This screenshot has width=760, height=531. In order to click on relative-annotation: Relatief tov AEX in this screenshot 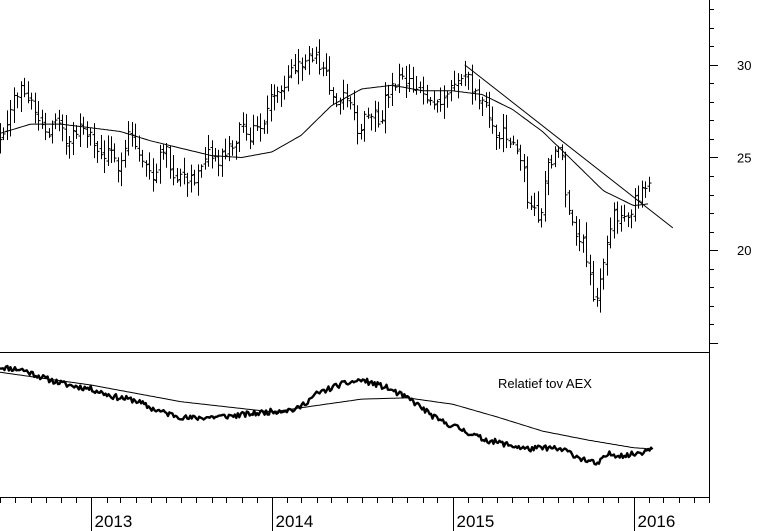, I will do `click(545, 383)`.